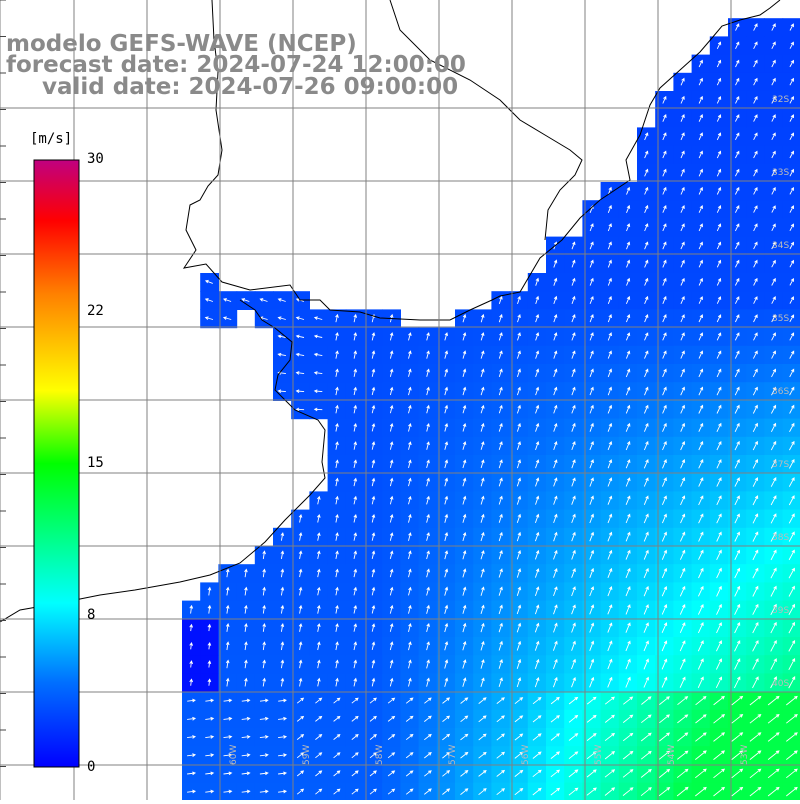  Describe the element at coordinates (91, 767) in the screenshot. I see `legend-tick-0: 0` at that location.